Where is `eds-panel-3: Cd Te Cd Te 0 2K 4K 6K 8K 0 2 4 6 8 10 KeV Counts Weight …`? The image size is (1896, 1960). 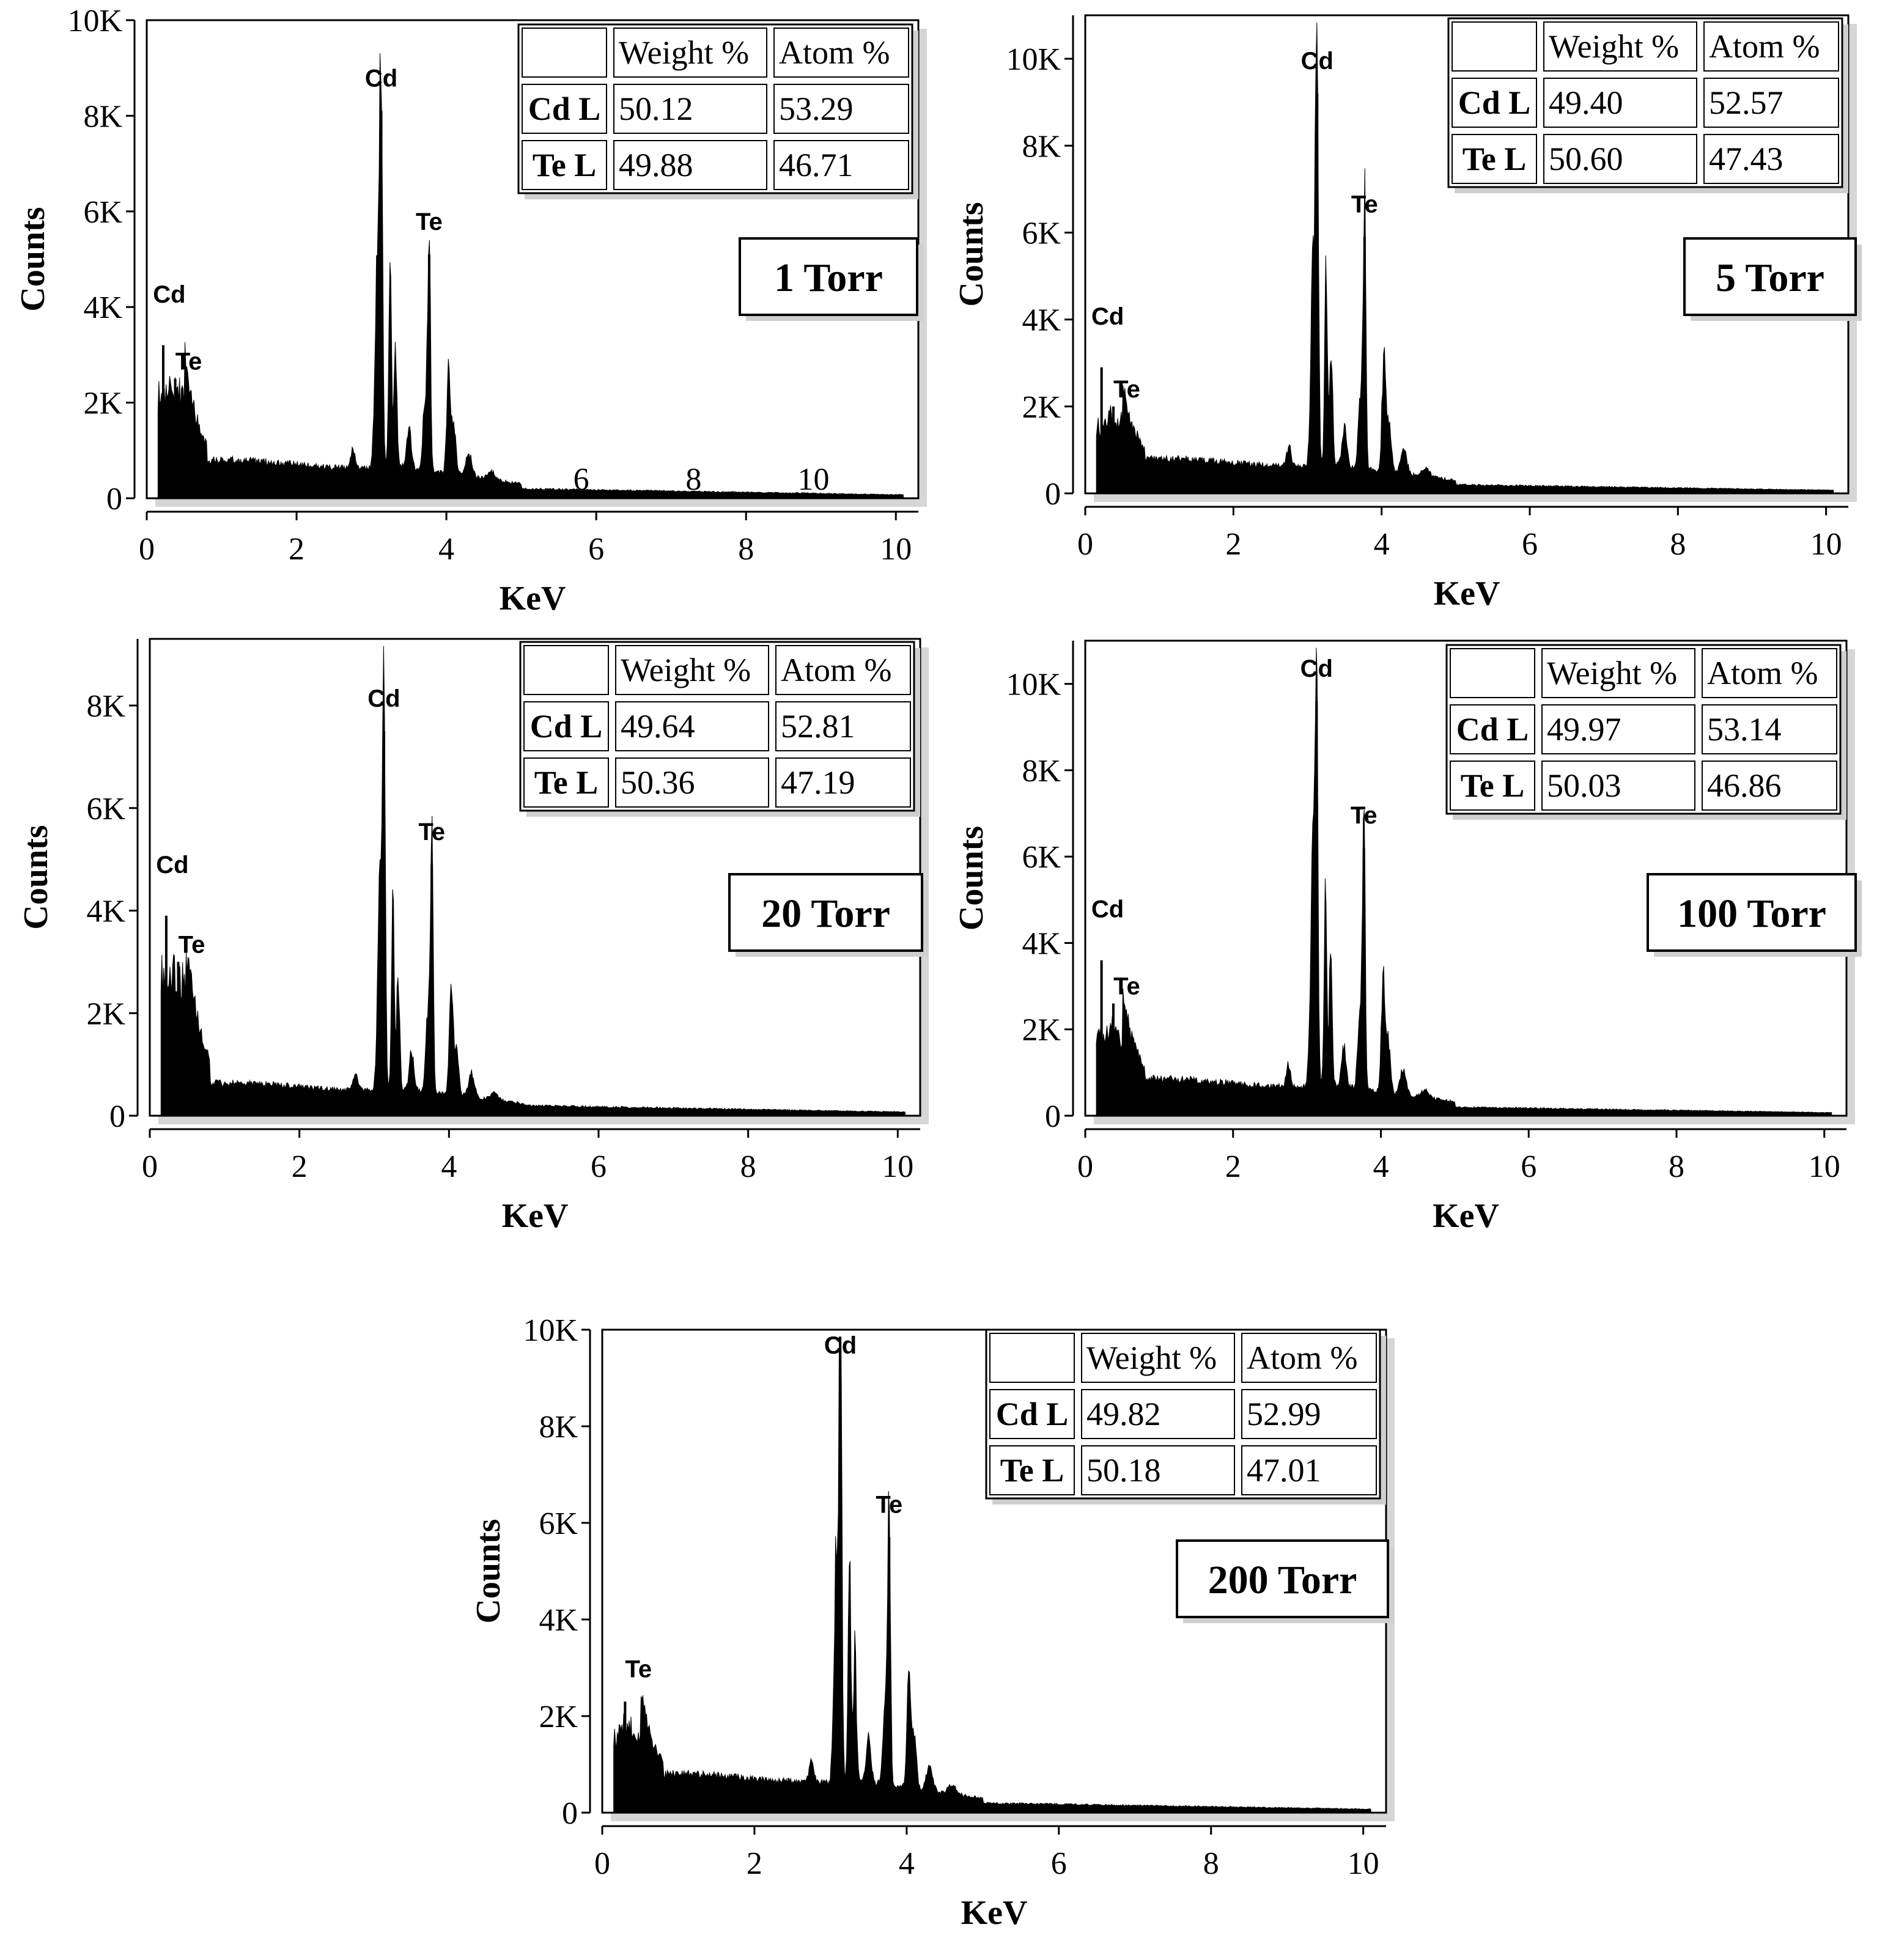 eds-panel-3: Cd Te Cd Te 0 2K 4K 6K 8K 0 2 4 6 8 10 KeV Counts Weight … is located at coordinates (473, 936).